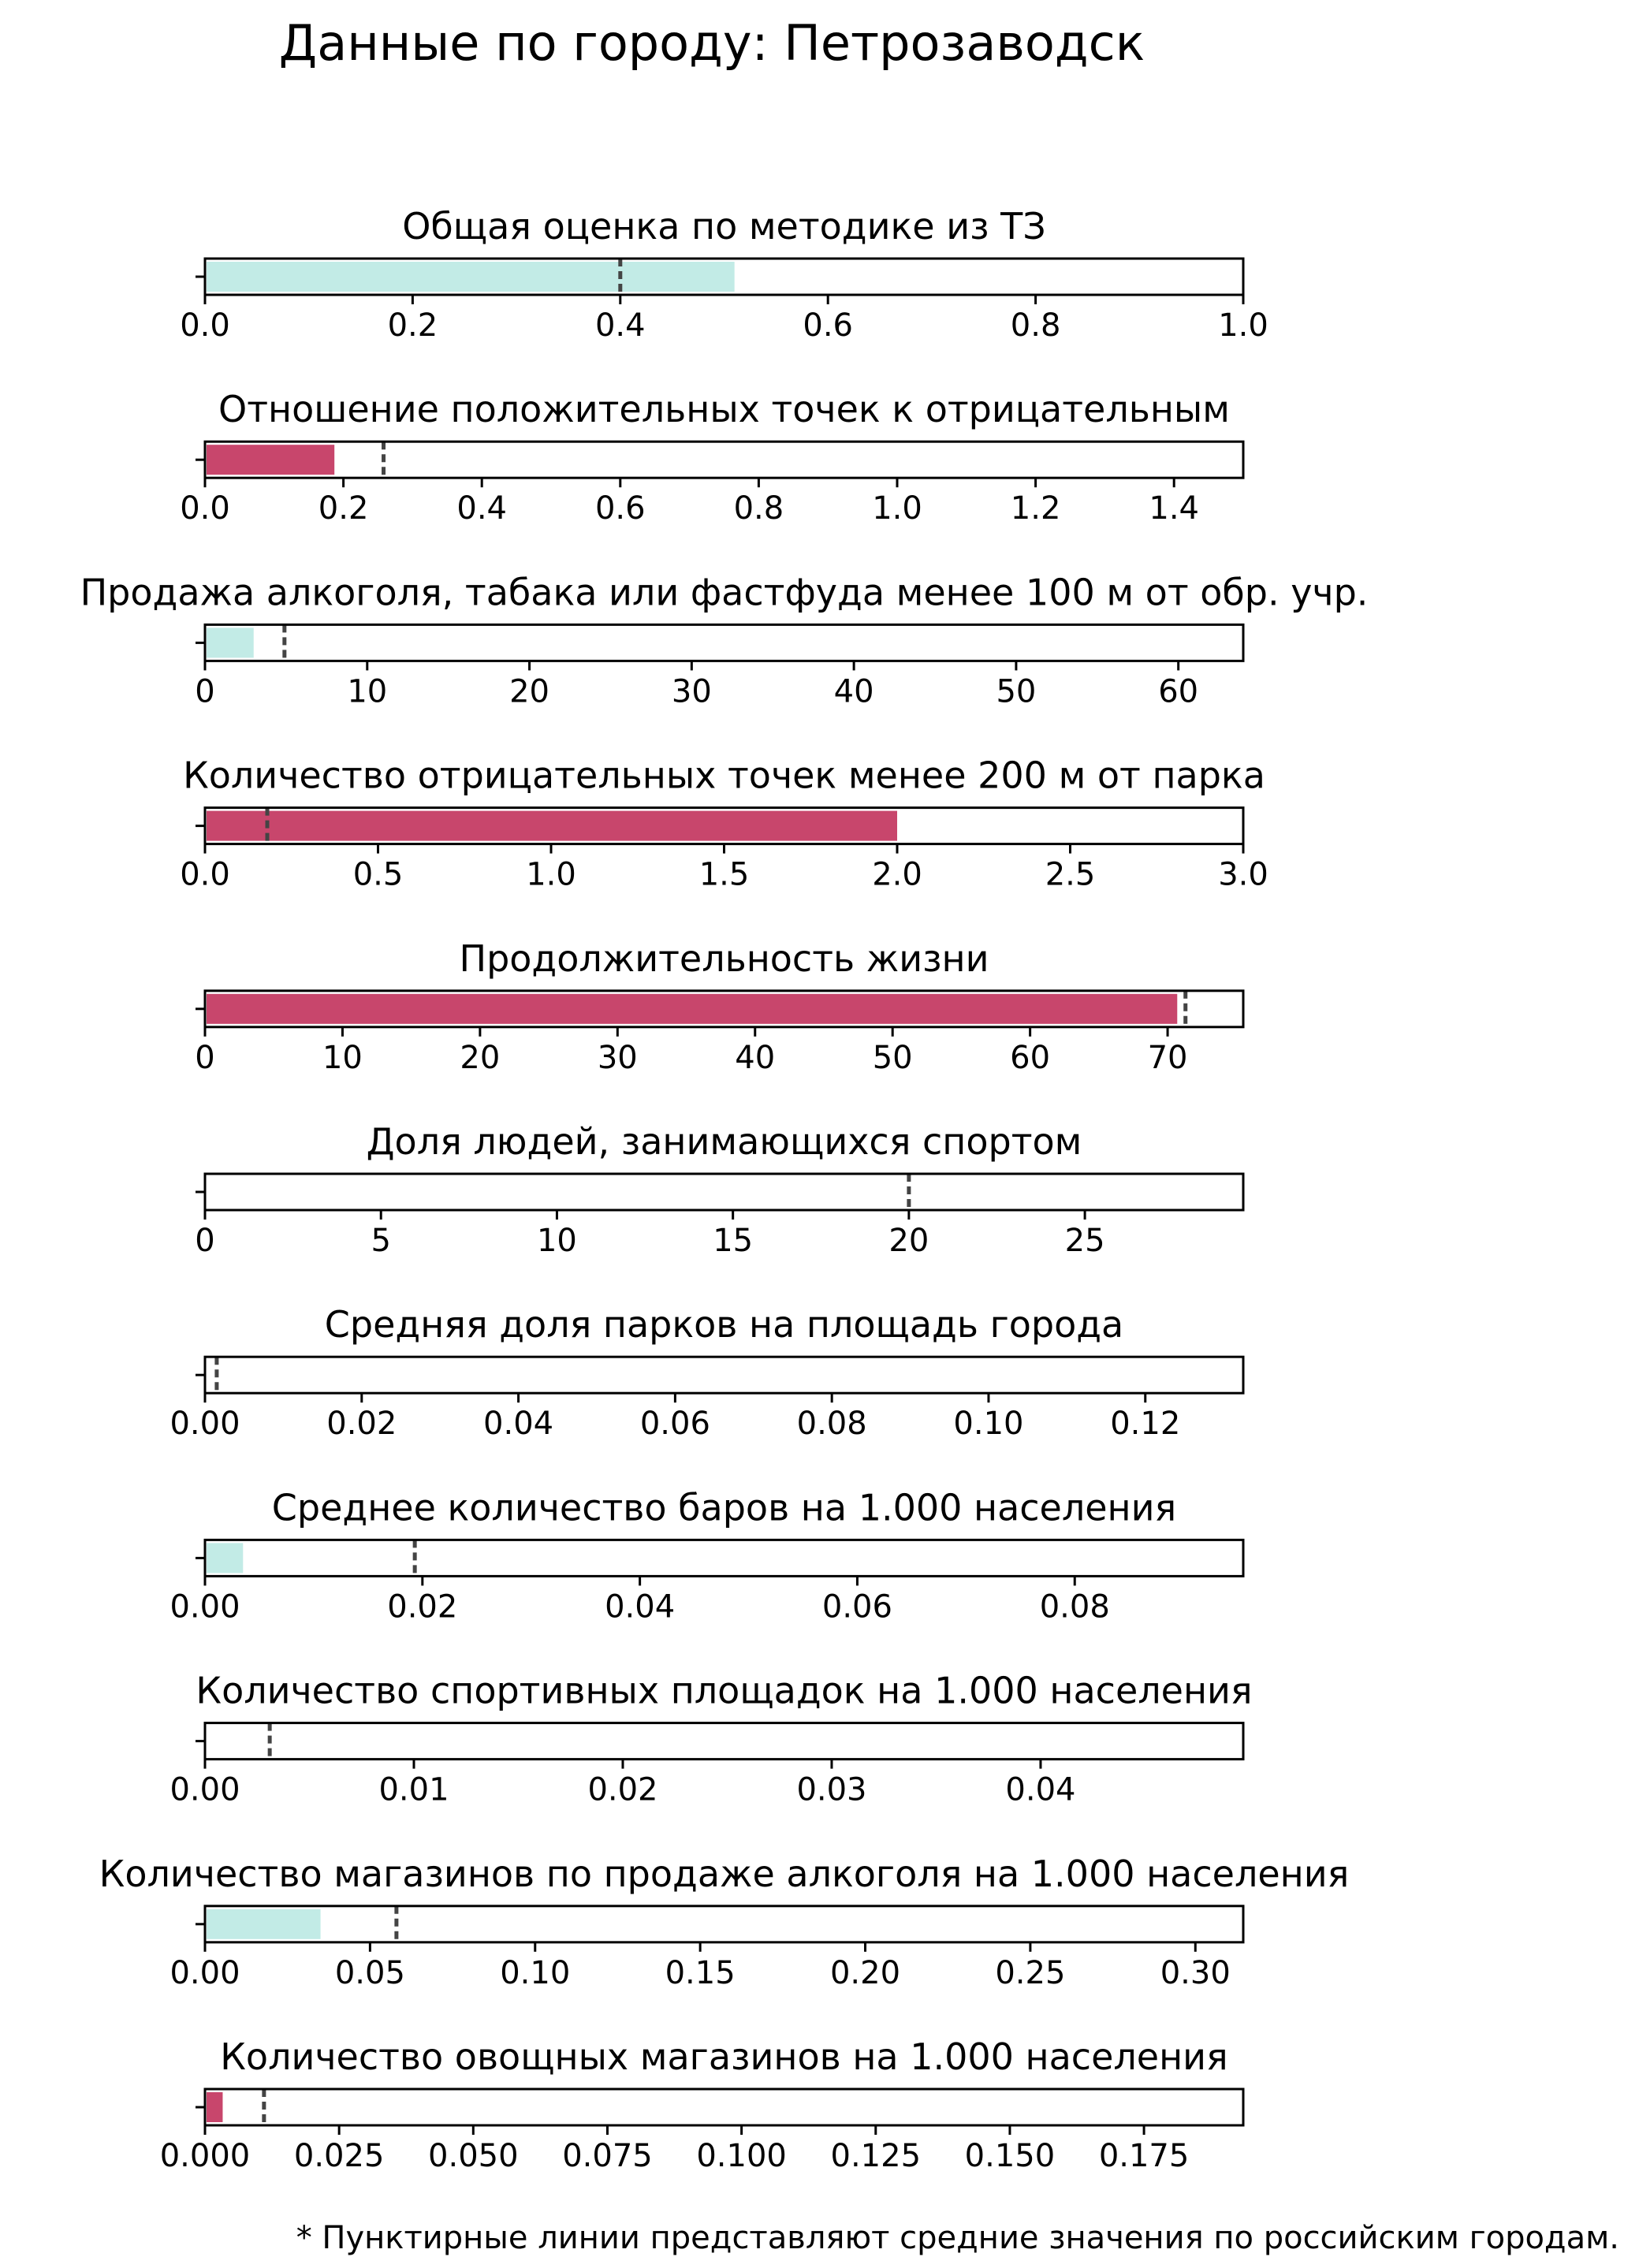 The height and width of the screenshot is (2268, 1639). Describe the element at coordinates (759, 509) in the screenshot. I see `x-tick-label: 0.8` at that location.